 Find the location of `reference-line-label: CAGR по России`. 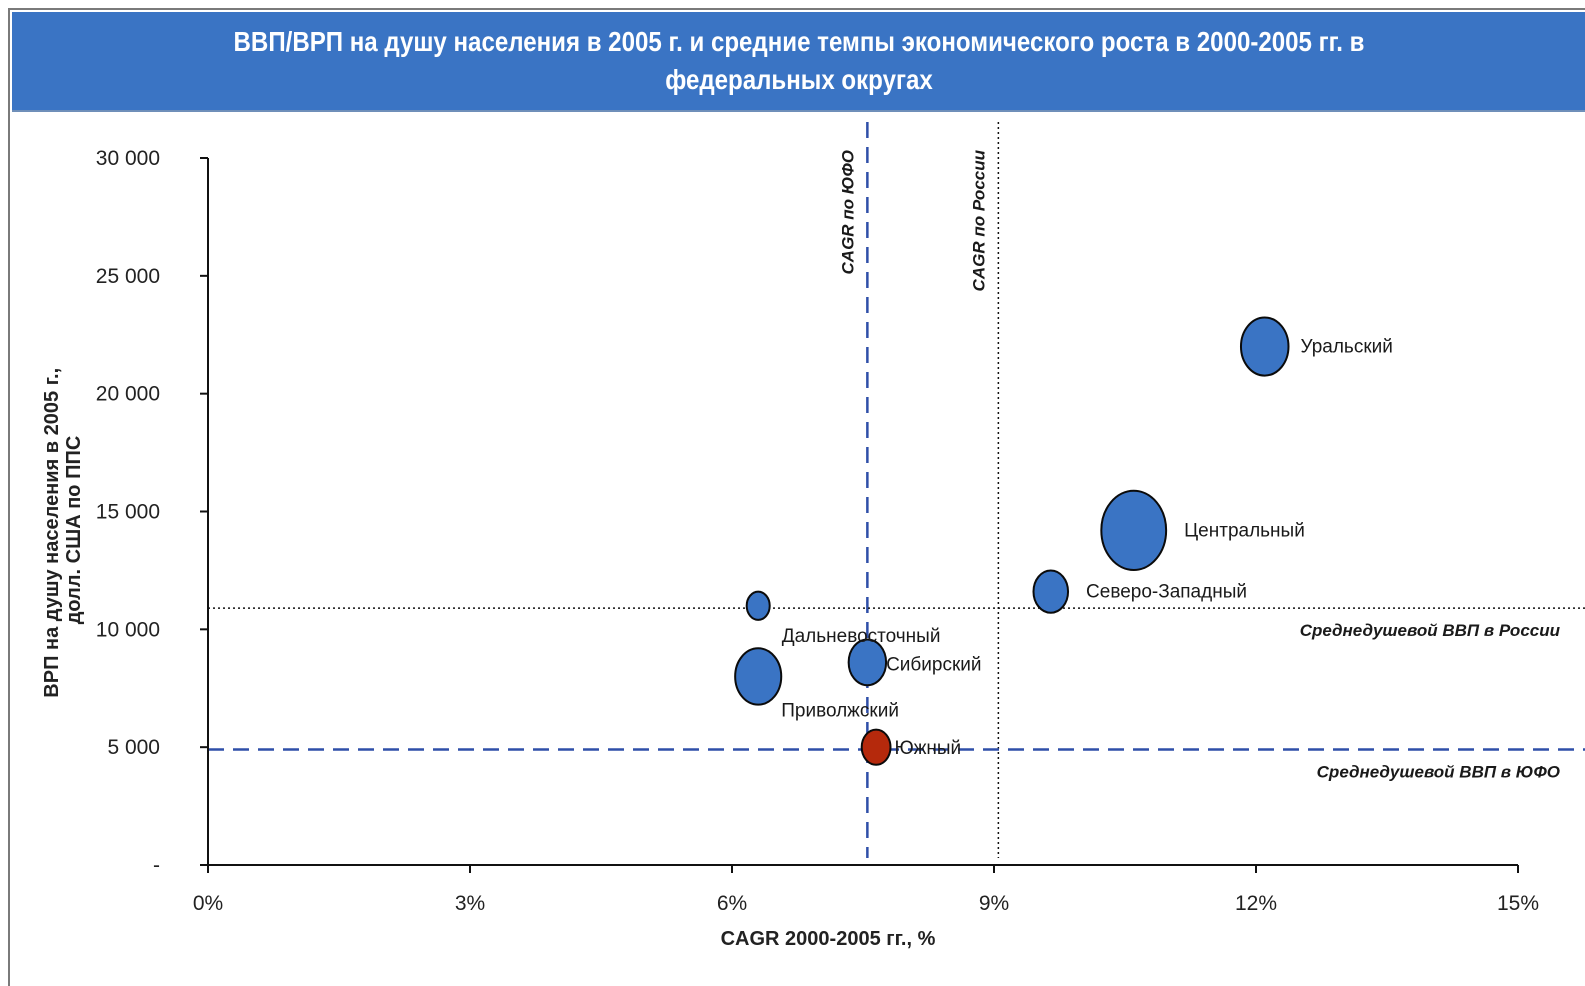

reference-line-label: CAGR по России is located at coordinates (978, 220).